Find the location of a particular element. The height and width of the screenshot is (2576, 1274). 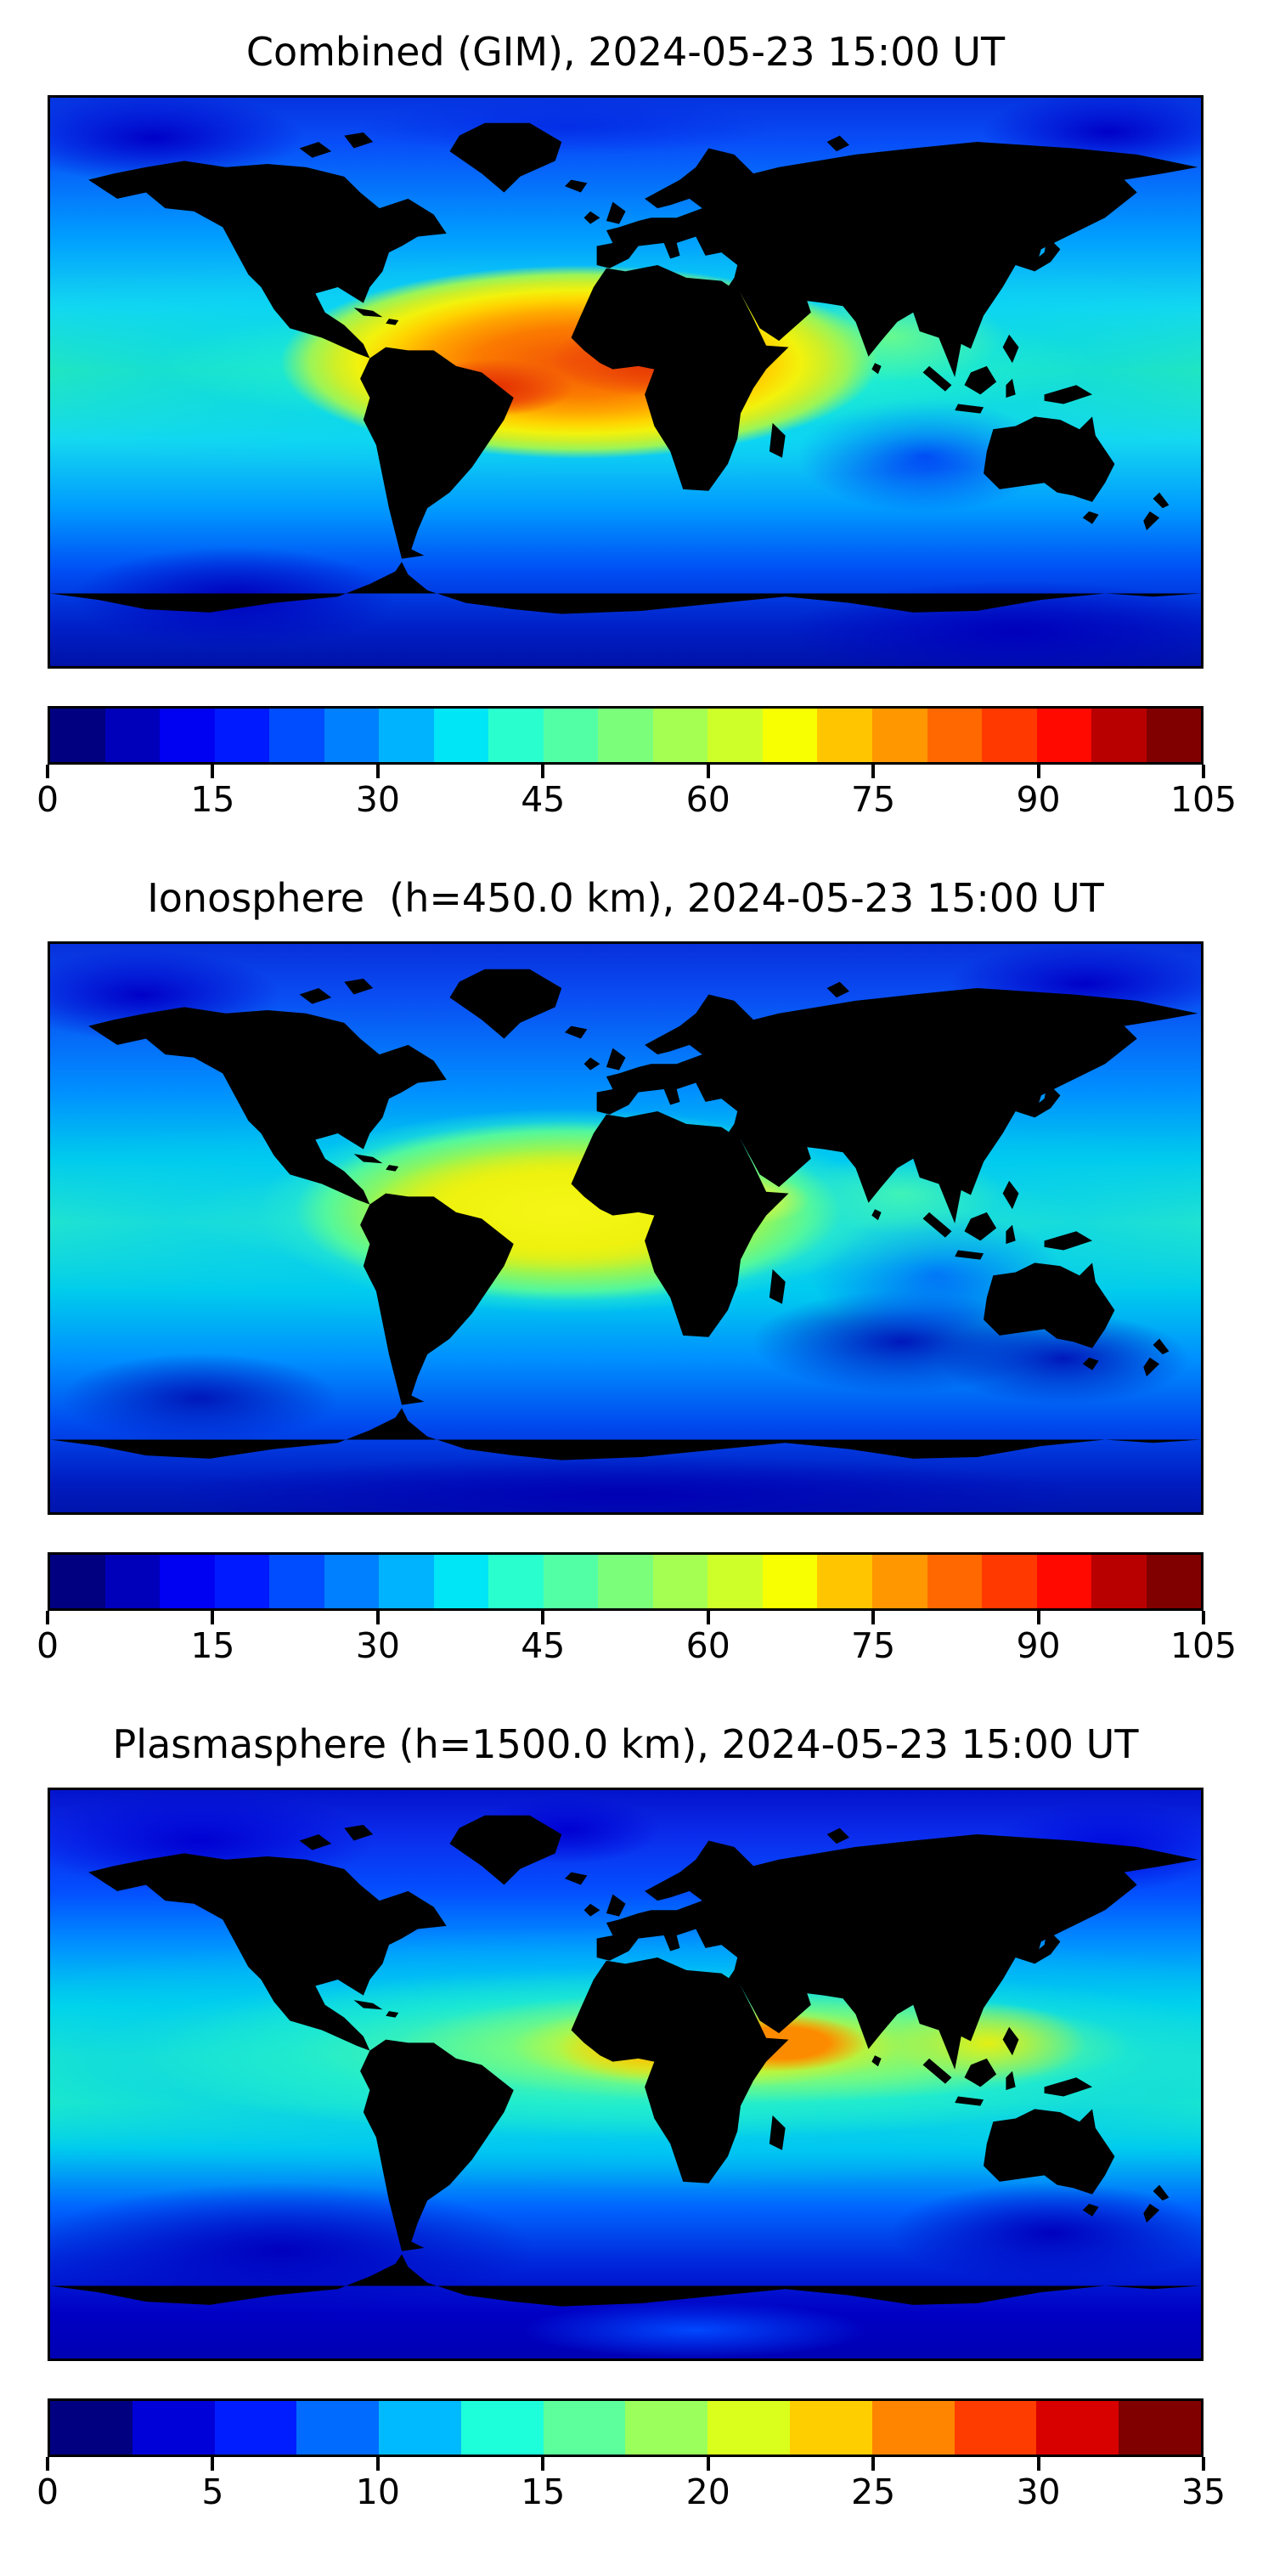

colorbar-combined is located at coordinates (626, 735).